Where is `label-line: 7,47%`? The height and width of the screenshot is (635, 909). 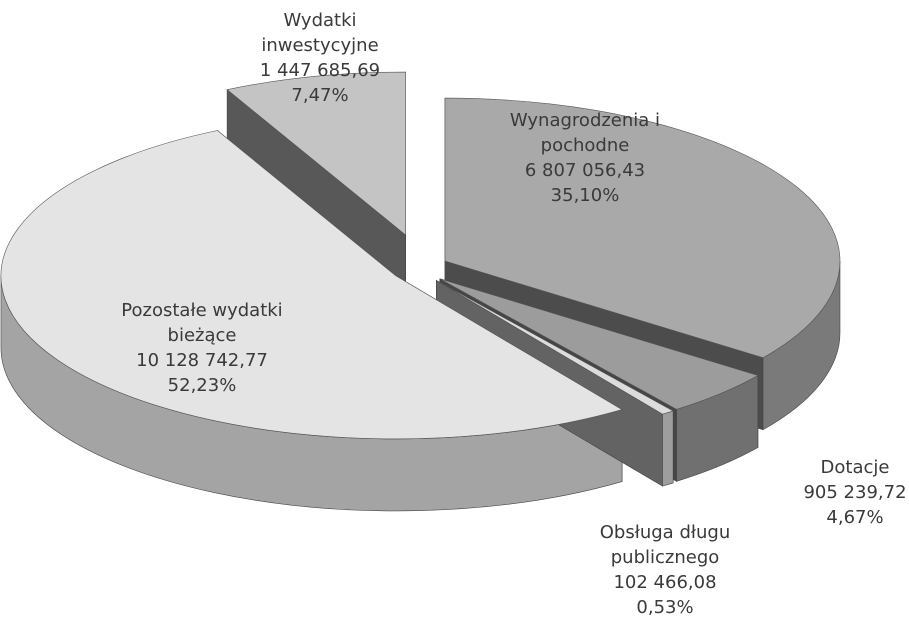 label-line: 7,47% is located at coordinates (320, 95).